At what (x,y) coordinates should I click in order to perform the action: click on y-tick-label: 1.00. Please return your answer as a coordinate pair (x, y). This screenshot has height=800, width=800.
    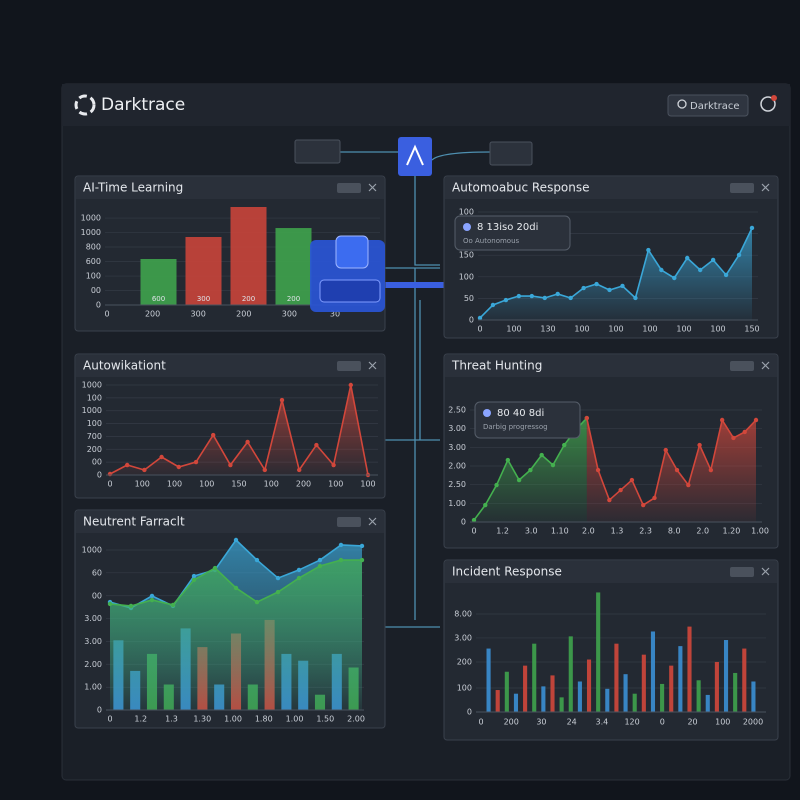
    Looking at the image, I should click on (93, 687).